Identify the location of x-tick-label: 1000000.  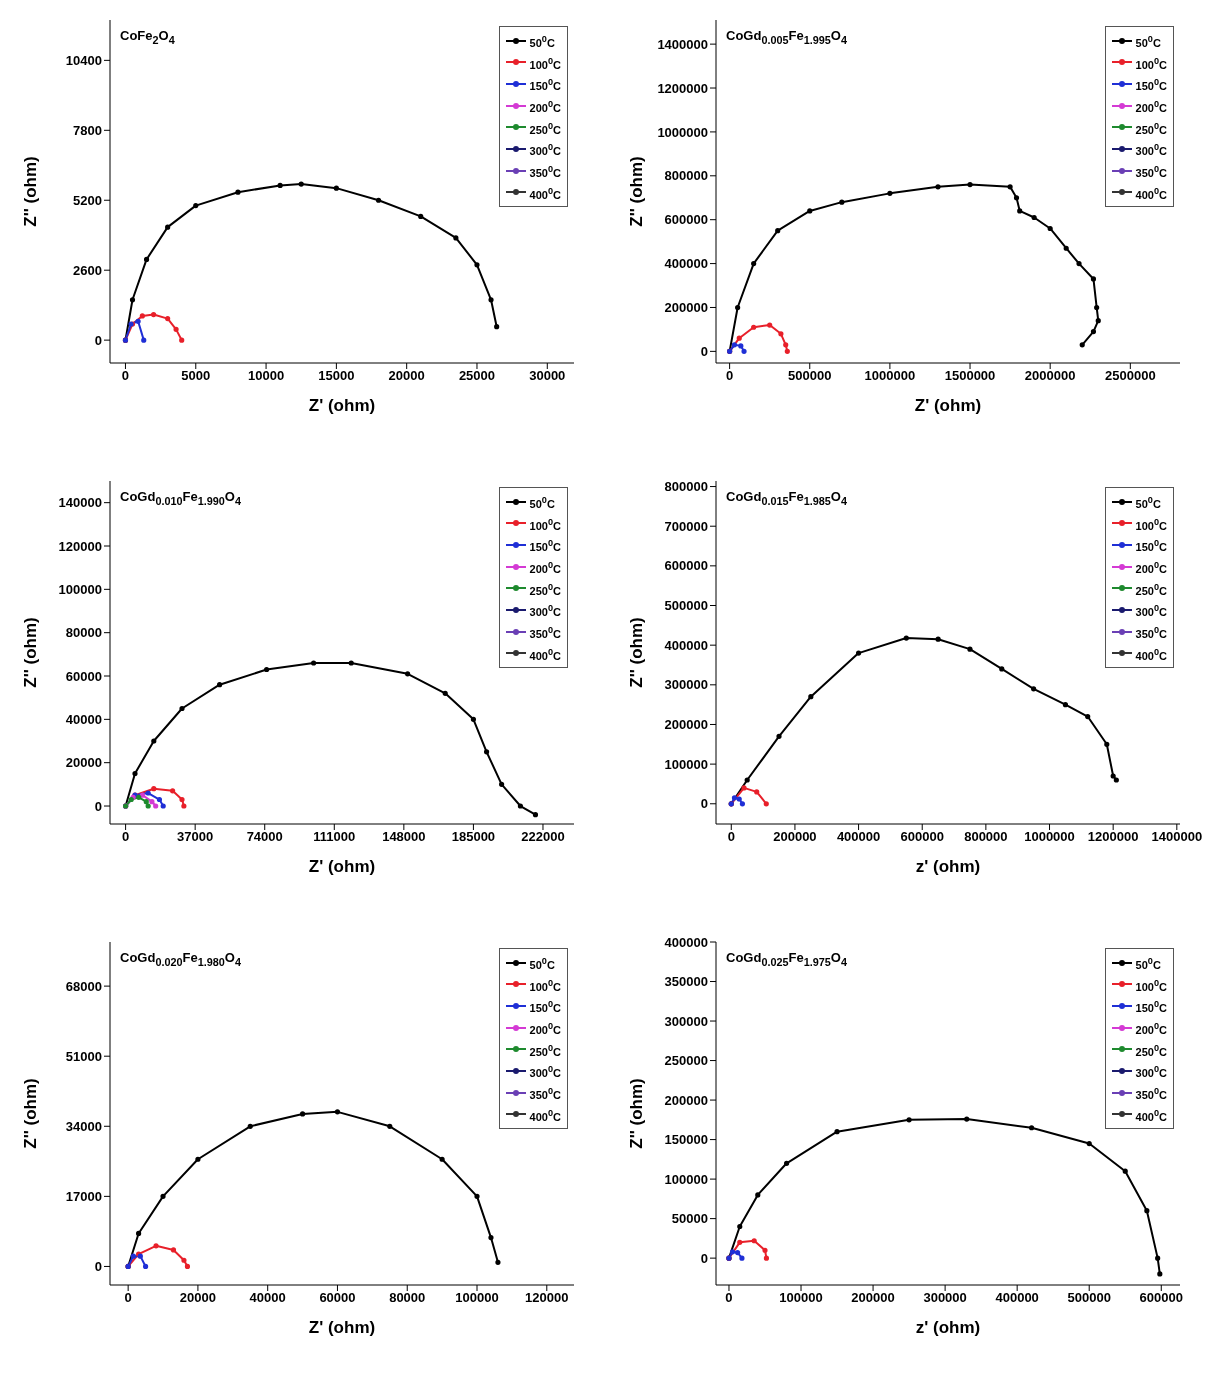
(890, 376).